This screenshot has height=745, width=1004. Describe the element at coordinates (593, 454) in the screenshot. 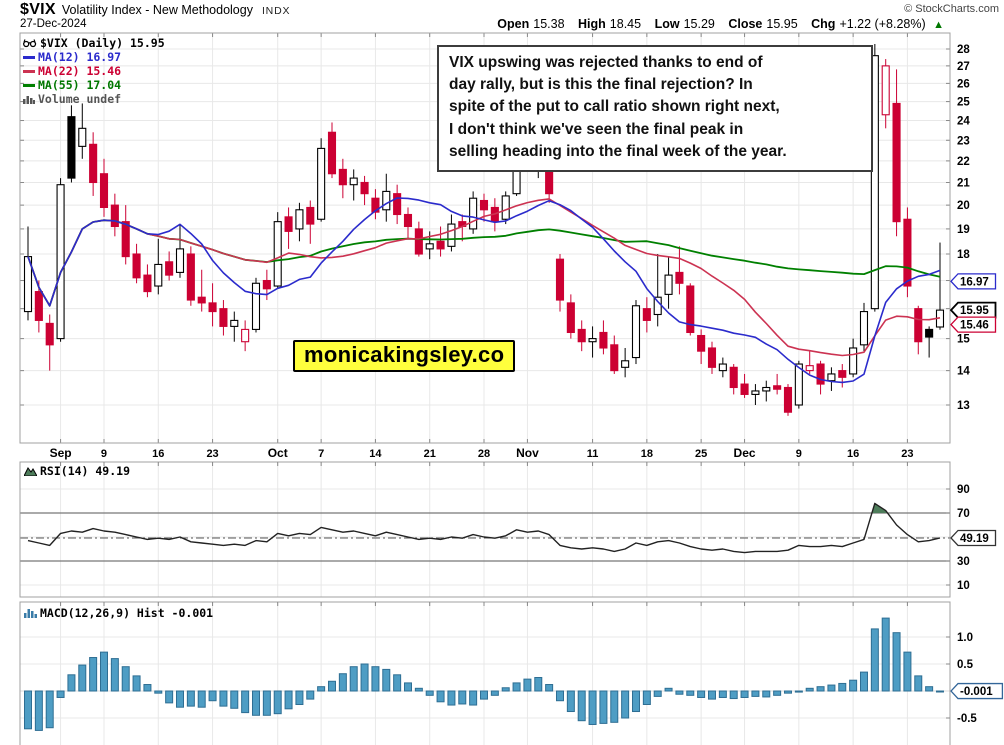

I see `svg-text: 11` at that location.